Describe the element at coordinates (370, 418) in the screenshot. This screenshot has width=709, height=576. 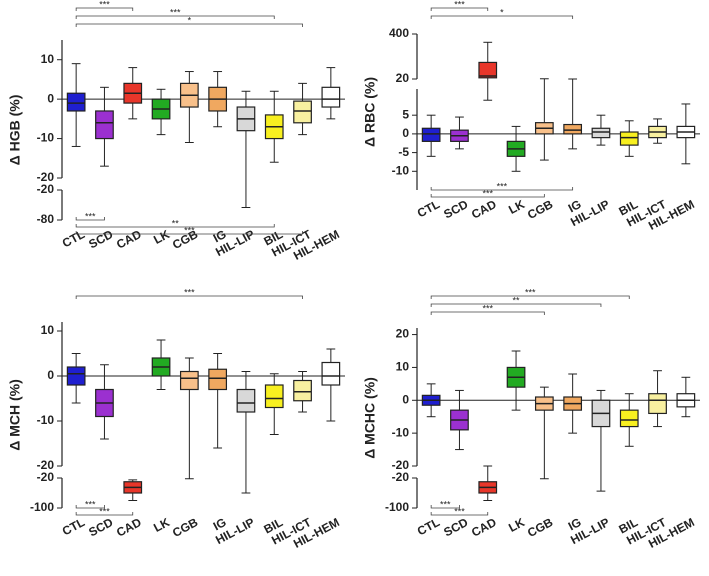
I see `y-axis-label: Δ MCHC (%)` at that location.